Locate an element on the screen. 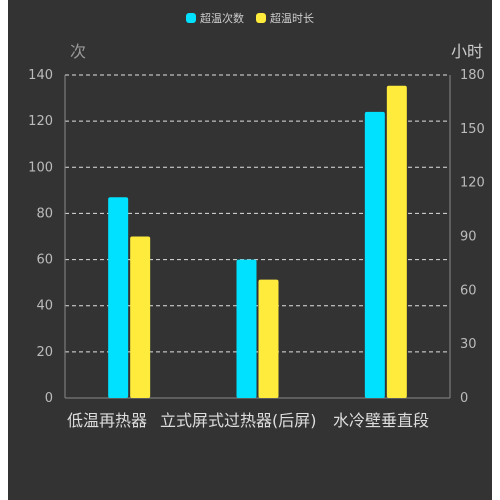 This screenshot has height=500, width=500. y-left-tick-label: 0 is located at coordinates (49, 398).